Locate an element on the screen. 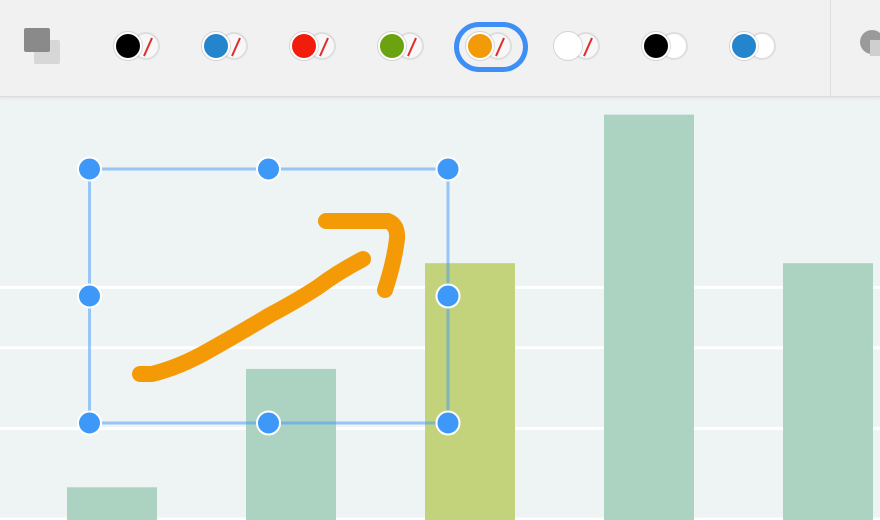 The width and height of the screenshot is (880, 520). freehand-arrow is located at coordinates (269, 297).